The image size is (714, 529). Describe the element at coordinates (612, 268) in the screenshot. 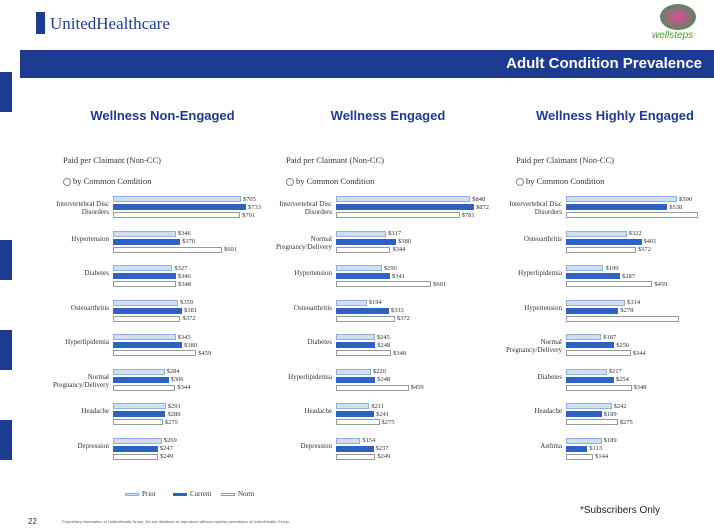

I see `value-label: $199` at that location.